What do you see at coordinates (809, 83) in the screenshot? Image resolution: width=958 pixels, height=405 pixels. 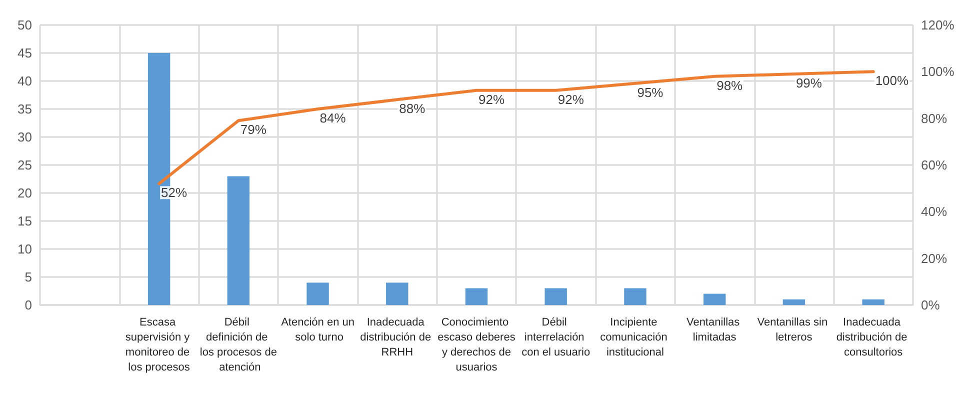 I see `data-label: 99%` at bounding box center [809, 83].